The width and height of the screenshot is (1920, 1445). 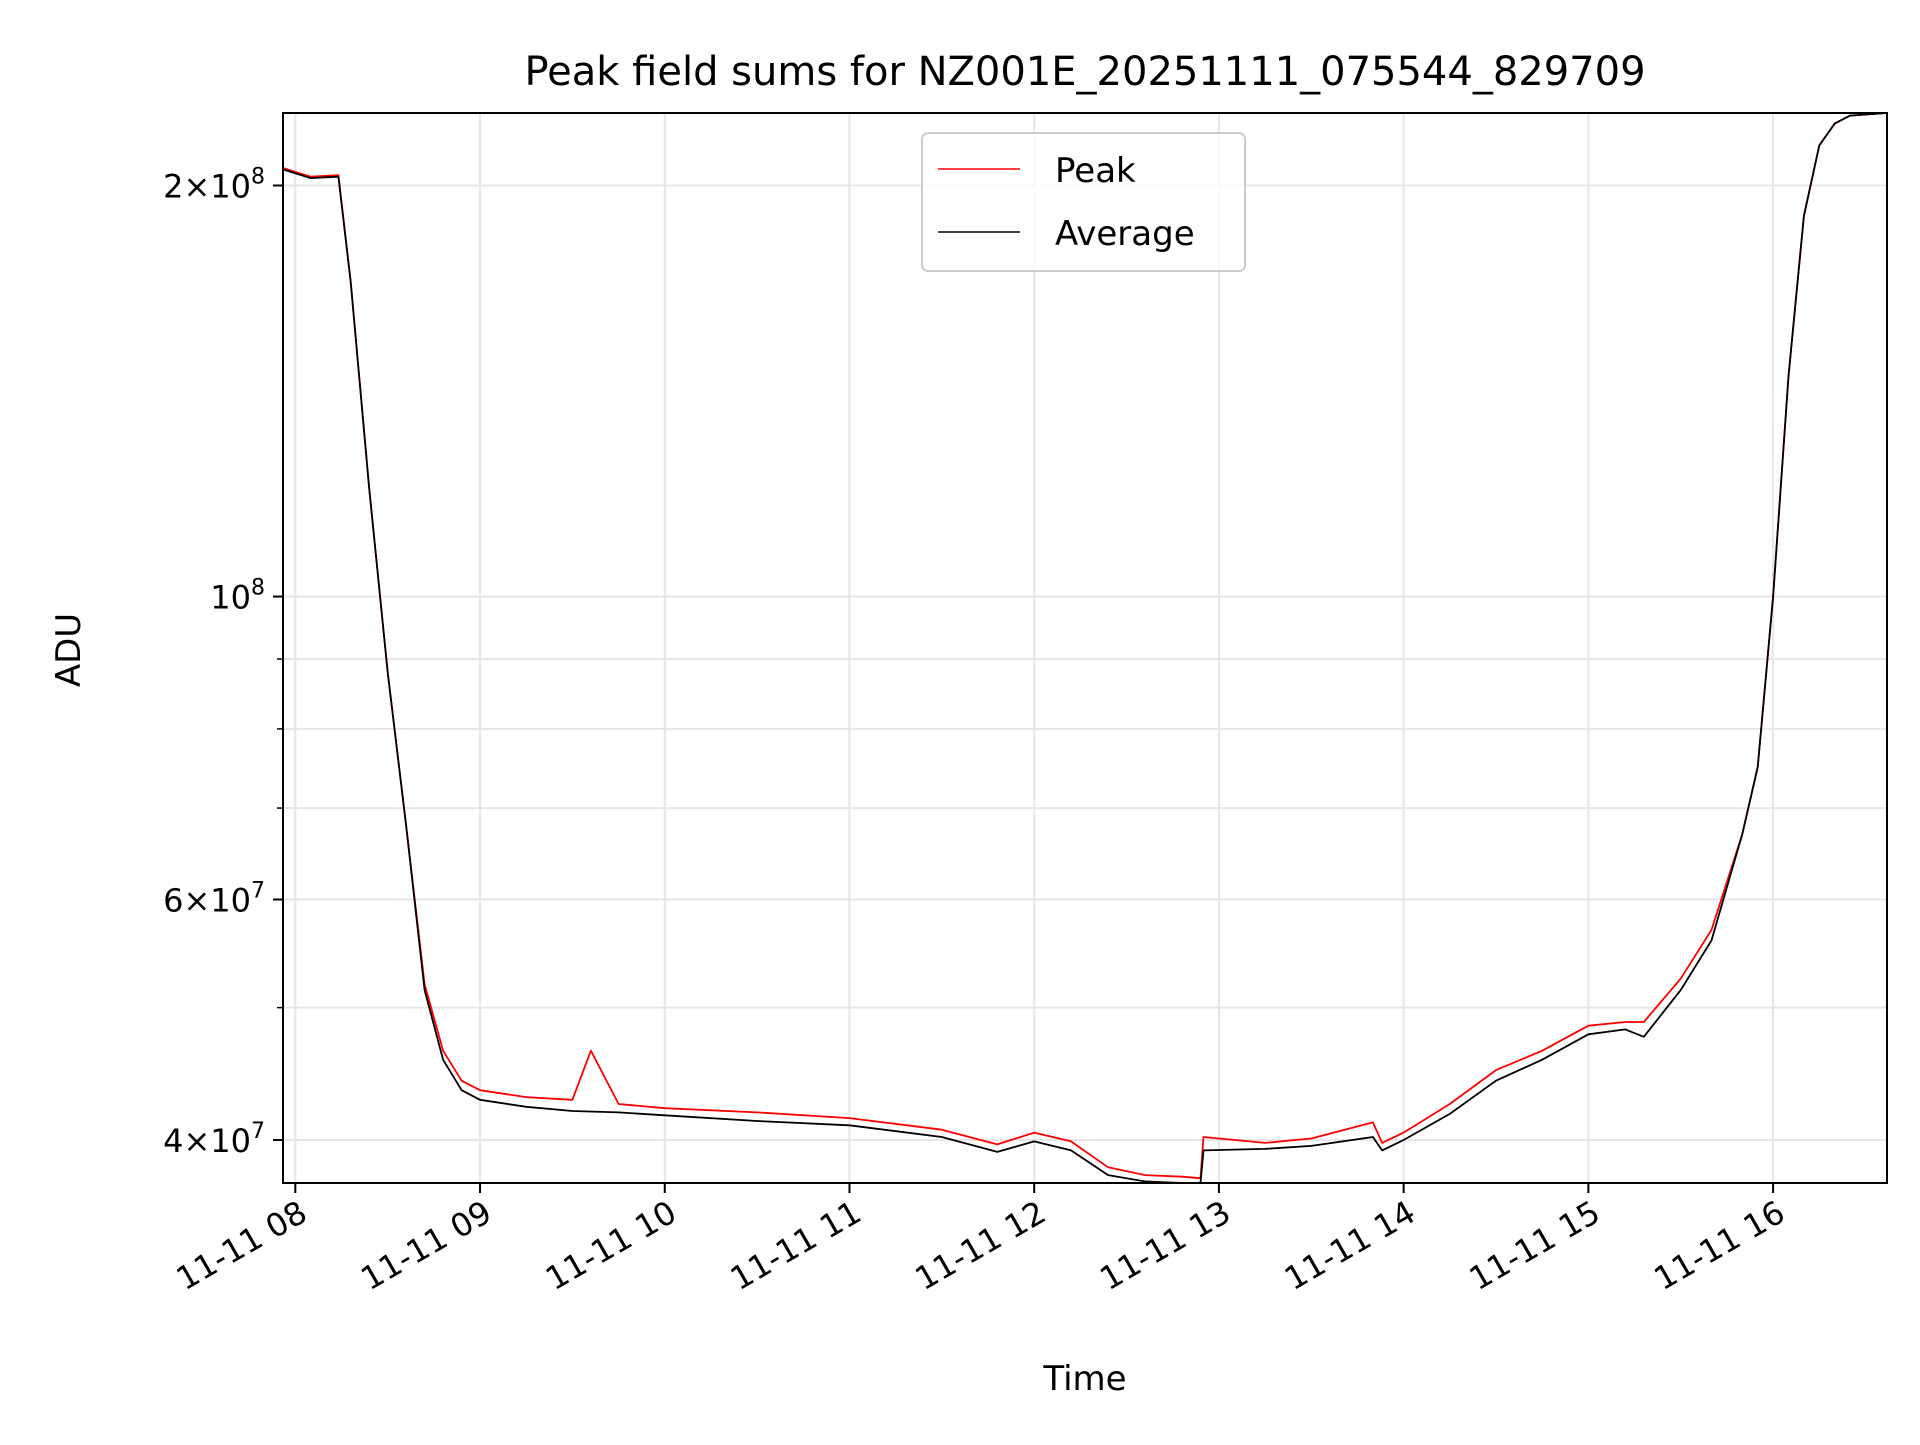 I want to click on legend-box, so click(x=1083, y=202).